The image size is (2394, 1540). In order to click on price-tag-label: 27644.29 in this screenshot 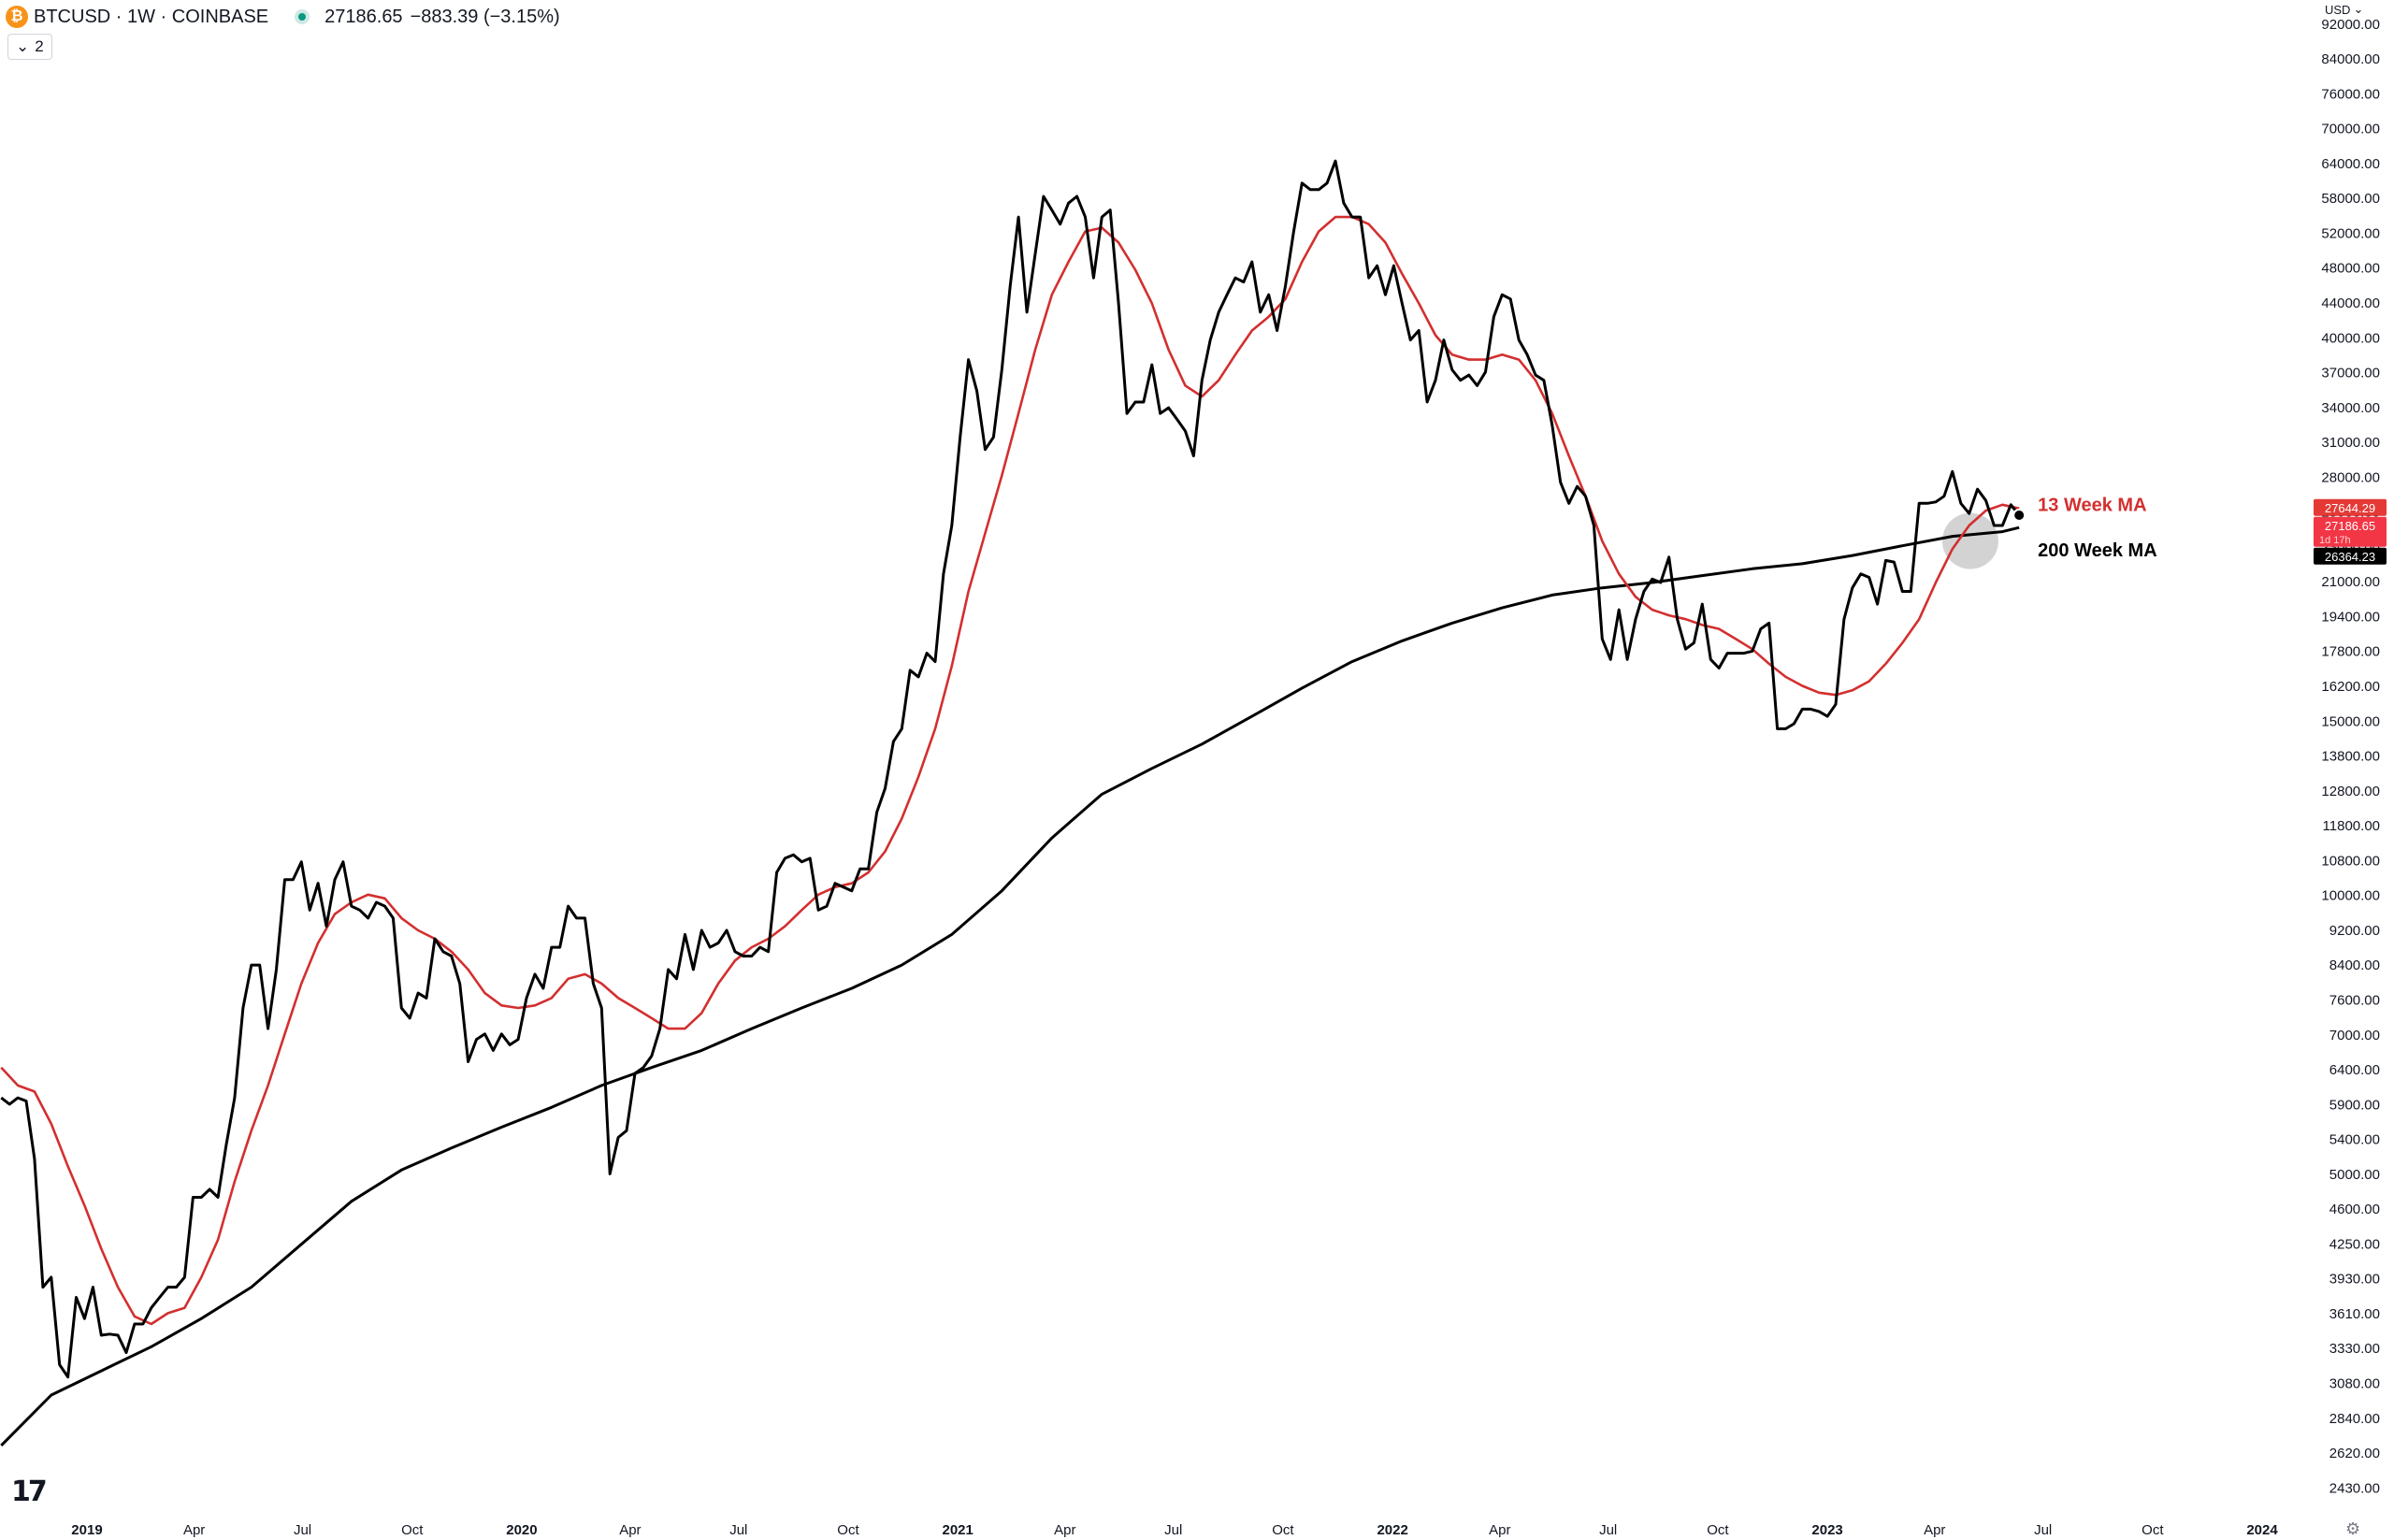, I will do `click(2350, 508)`.